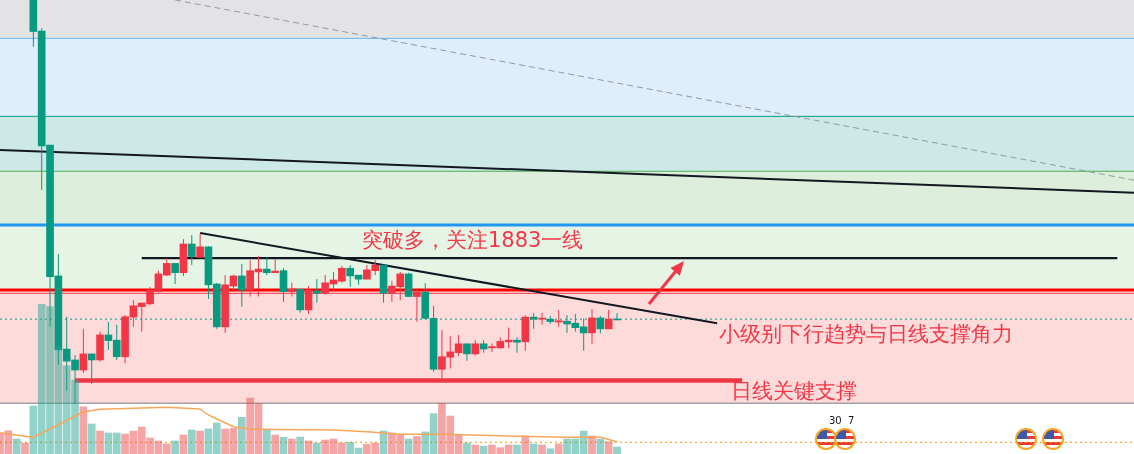 The height and width of the screenshot is (454, 1134). Describe the element at coordinates (851, 420) in the screenshot. I see `annotation: 7` at that location.